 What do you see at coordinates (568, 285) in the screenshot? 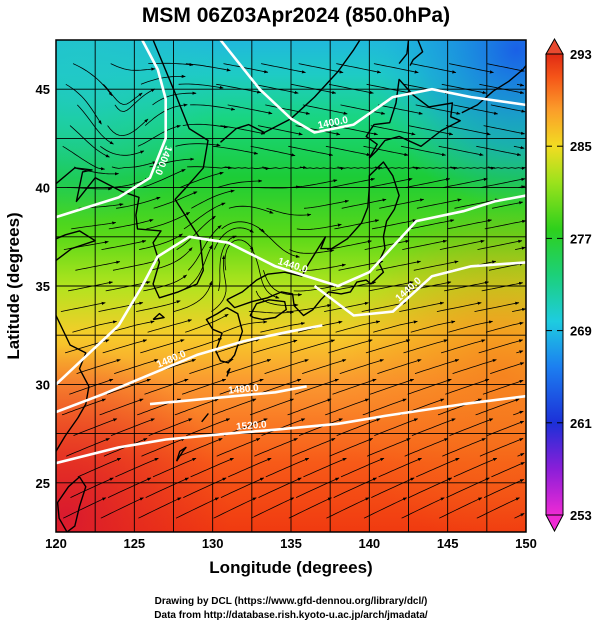
I see `colorbar: 253 261 269 277 285 293` at bounding box center [568, 285].